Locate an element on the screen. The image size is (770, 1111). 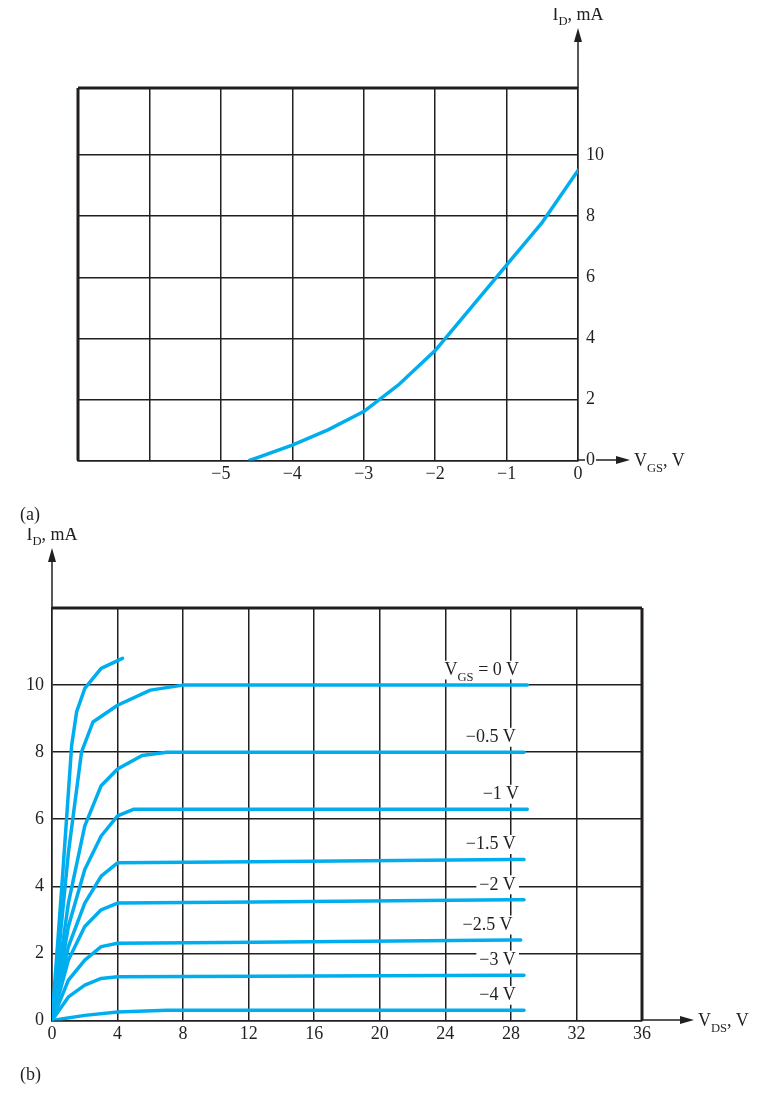
series-label: −2 V is located at coordinates (497, 883).